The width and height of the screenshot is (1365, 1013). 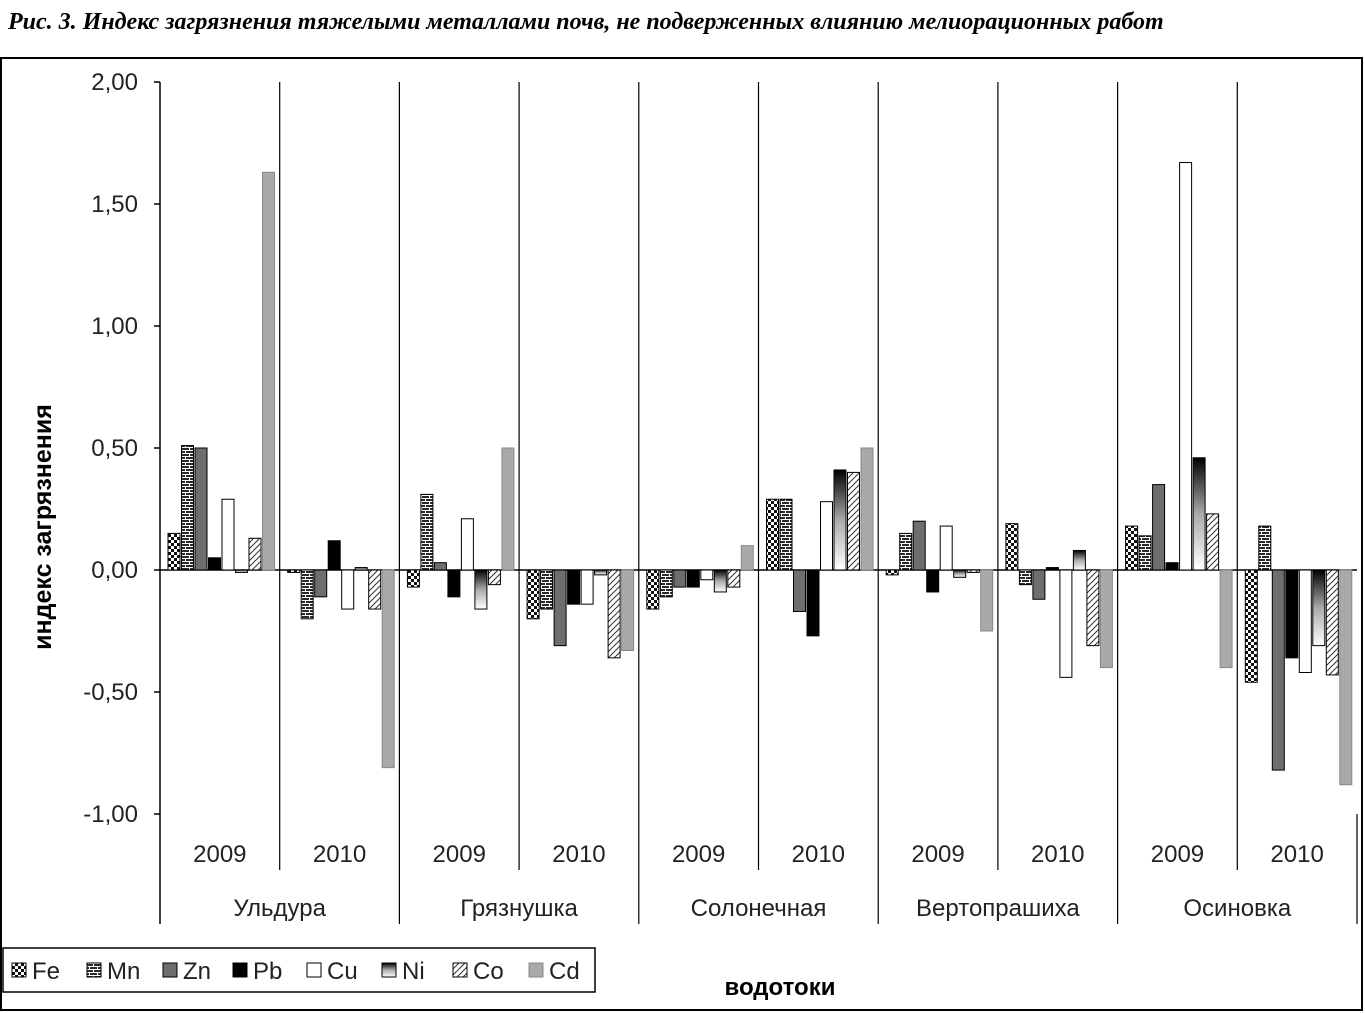 I want to click on x-group-label: Солонечная, so click(x=759, y=908).